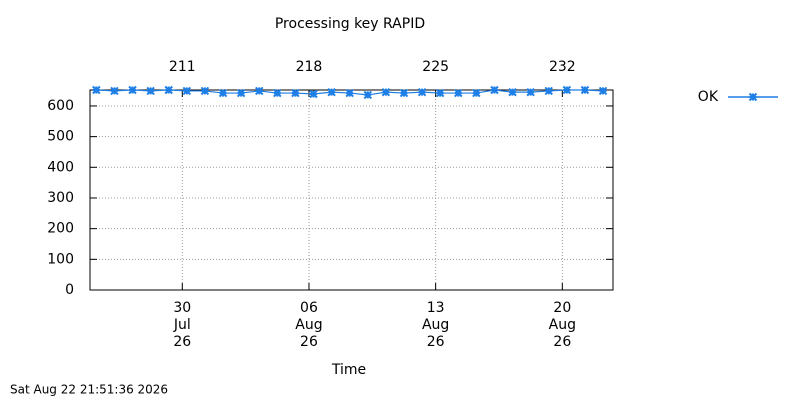  I want to click on y-tick-label: 200, so click(60, 229).